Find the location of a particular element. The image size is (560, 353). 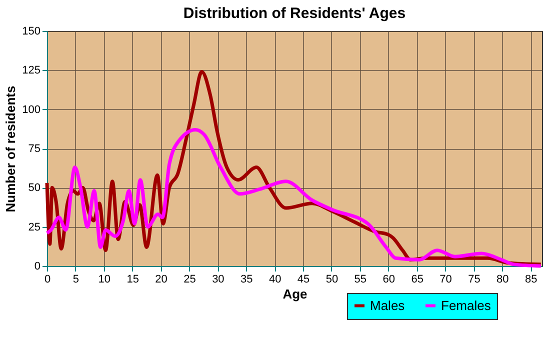

y-tick-label: 0 is located at coordinates (37, 266).